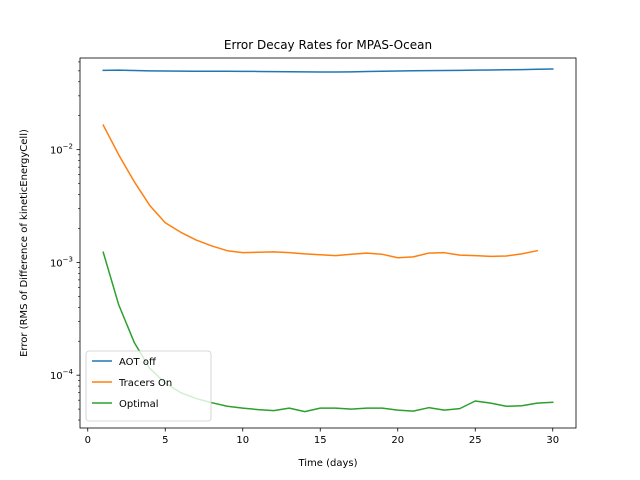 Image resolution: width=640 pixels, height=480 pixels. Describe the element at coordinates (165, 440) in the screenshot. I see `x-tick-label: 5` at that location.